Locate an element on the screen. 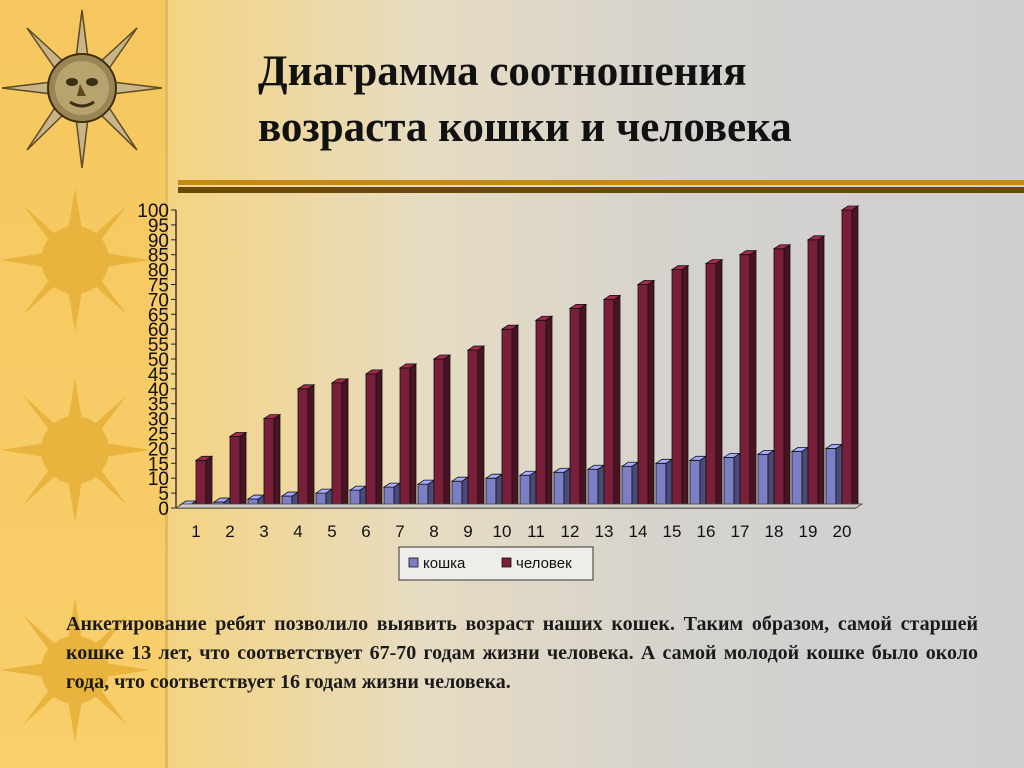 The width and height of the screenshot is (1024, 768). x-tick-label: 1 is located at coordinates (195, 531).